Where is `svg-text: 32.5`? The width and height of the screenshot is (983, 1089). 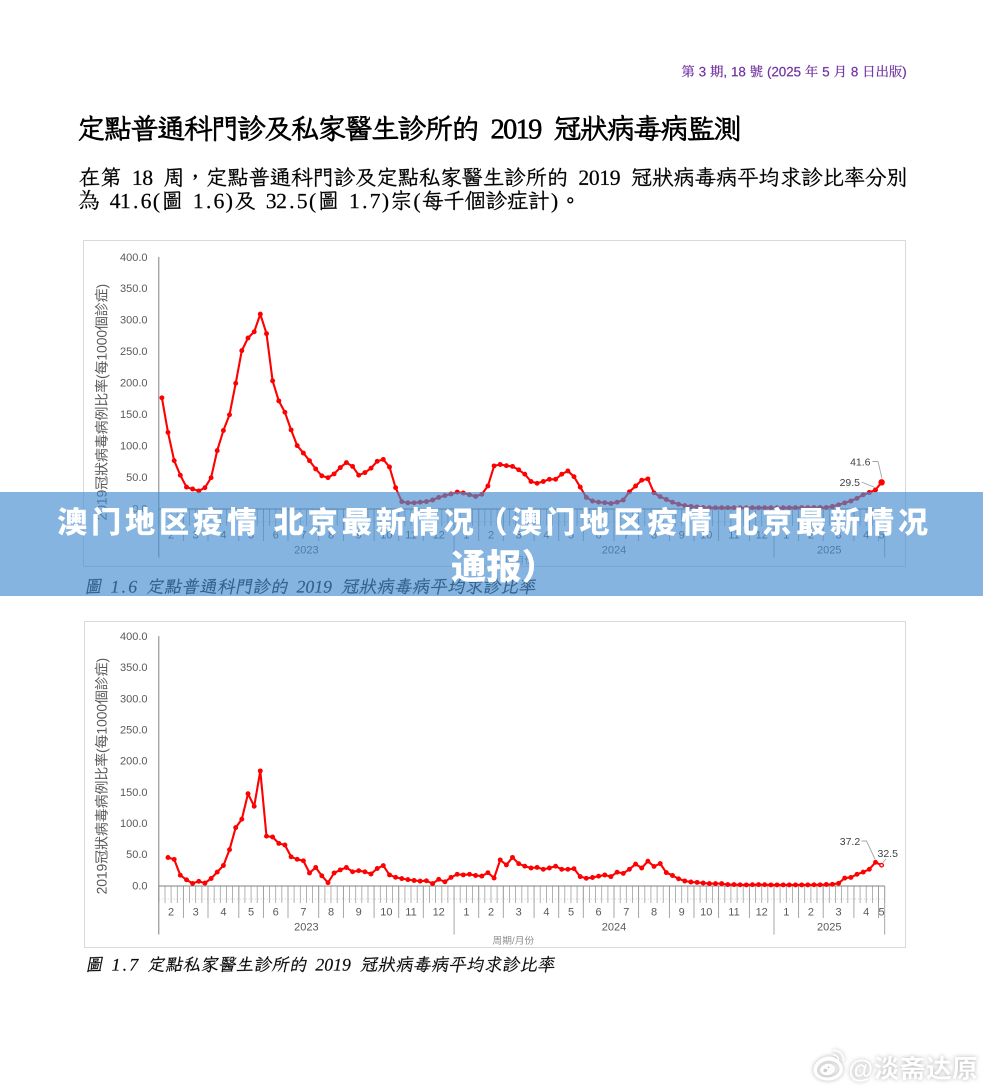
svg-text: 32.5 is located at coordinates (888, 854).